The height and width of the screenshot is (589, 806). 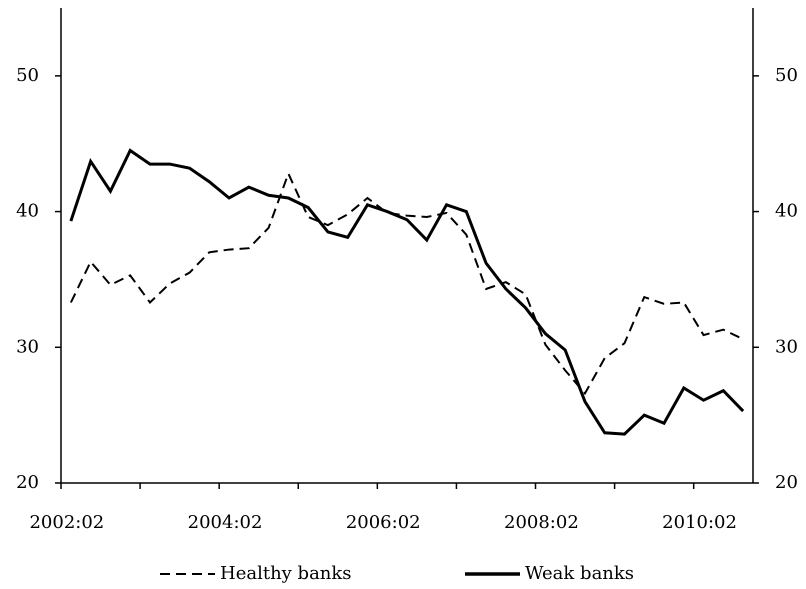 What do you see at coordinates (286, 573) in the screenshot?
I see `legend-label: Healthy banks` at bounding box center [286, 573].